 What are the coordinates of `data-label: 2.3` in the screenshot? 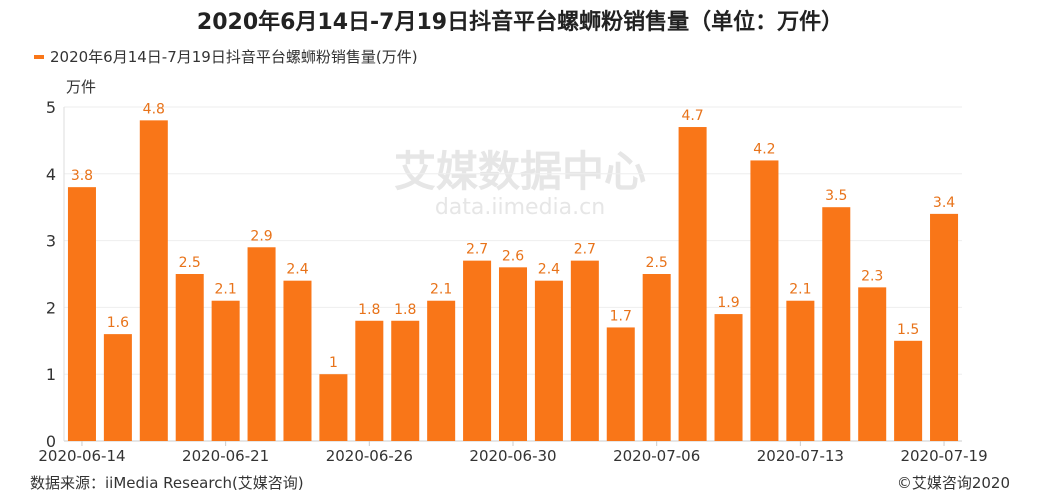 It's located at (872, 276).